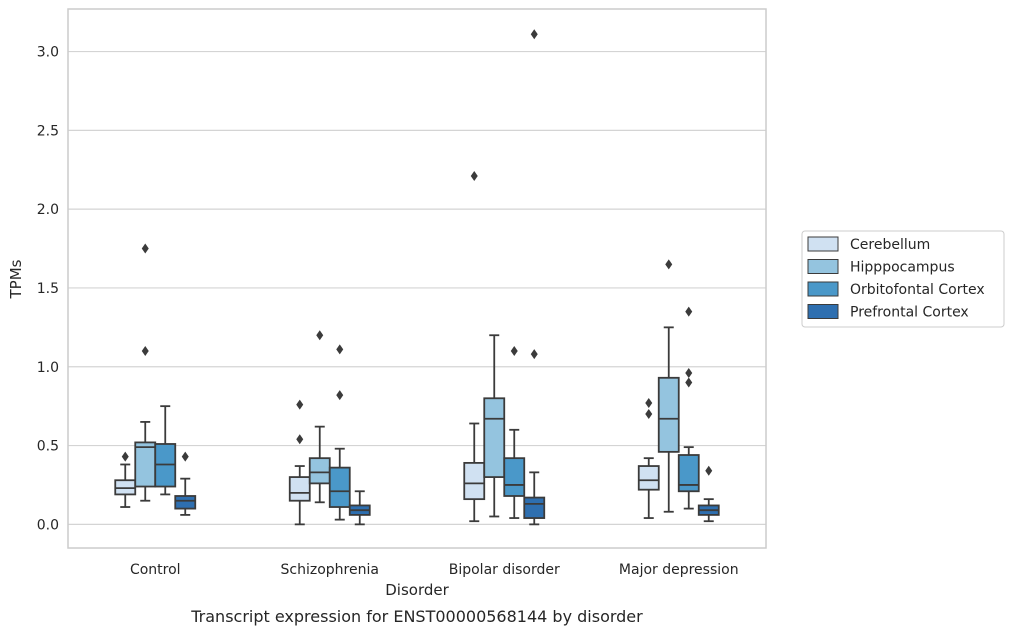 The width and height of the screenshot is (1014, 634). What do you see at coordinates (16, 279) in the screenshot?
I see `y-axis-label: TPMs` at bounding box center [16, 279].